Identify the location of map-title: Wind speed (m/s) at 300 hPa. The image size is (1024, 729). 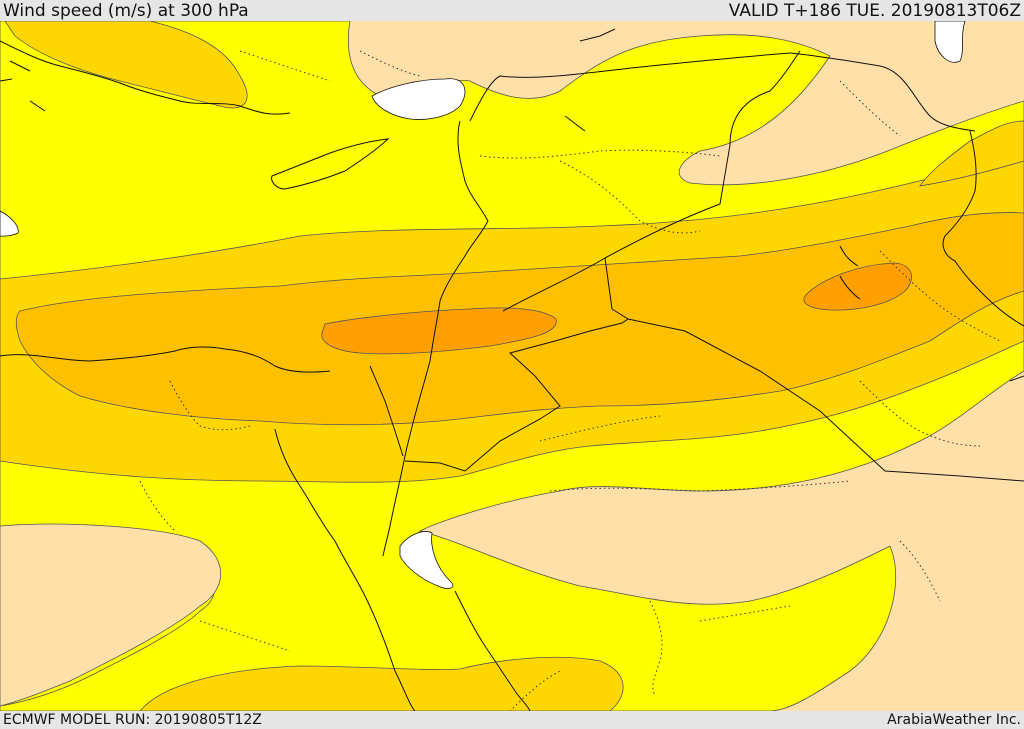
(126, 11).